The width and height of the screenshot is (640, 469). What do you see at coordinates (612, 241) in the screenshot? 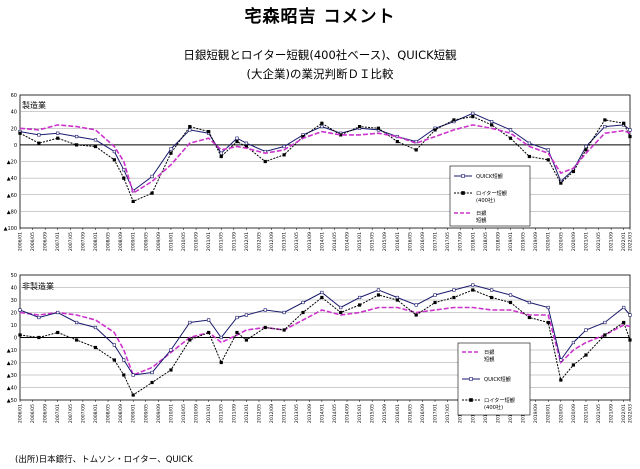
I see `x-tick-label: 2021/09` at bounding box center [612, 241].